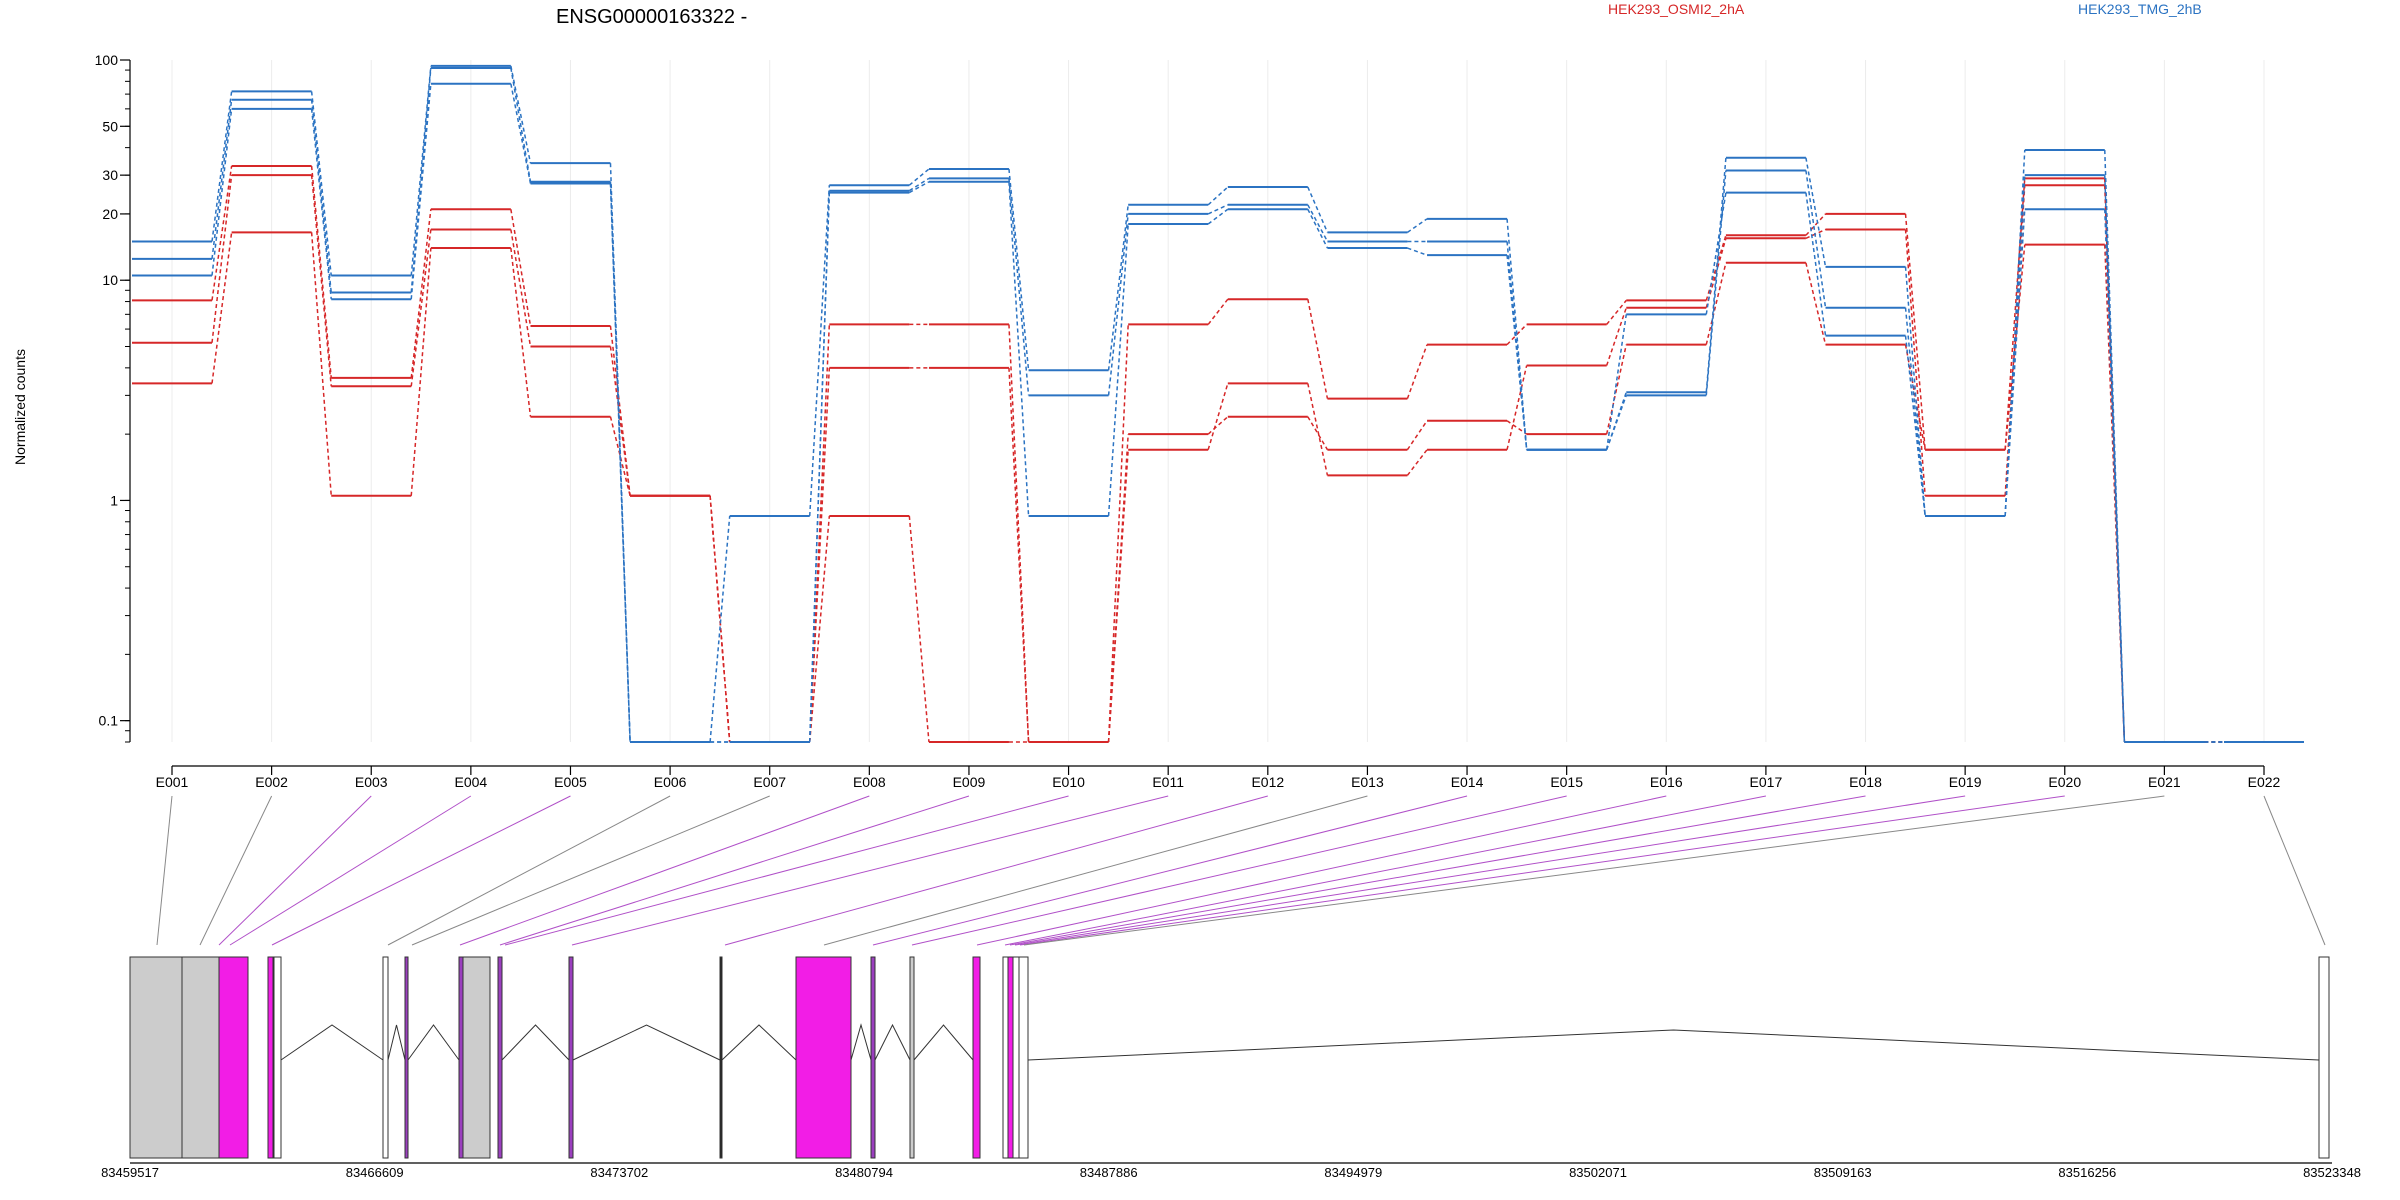 Image resolution: width=2400 pixels, height=1200 pixels. Describe the element at coordinates (1267, 782) in the screenshot. I see `x-tick-label: E012` at that location.